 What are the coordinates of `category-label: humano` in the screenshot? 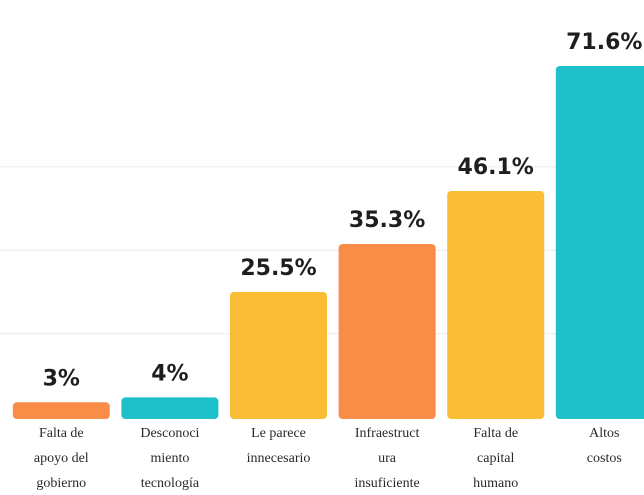 It's located at (495, 483).